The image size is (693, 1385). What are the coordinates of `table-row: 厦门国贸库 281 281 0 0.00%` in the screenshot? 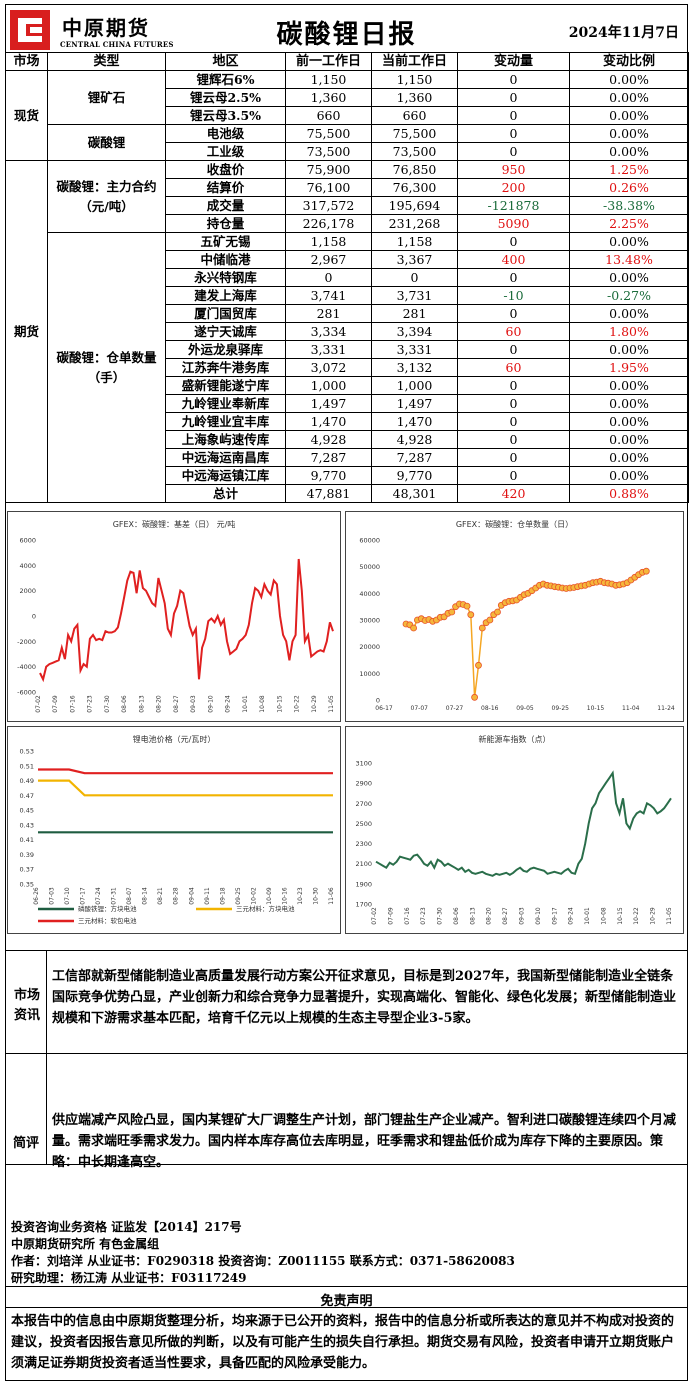 It's located at (347, 313).